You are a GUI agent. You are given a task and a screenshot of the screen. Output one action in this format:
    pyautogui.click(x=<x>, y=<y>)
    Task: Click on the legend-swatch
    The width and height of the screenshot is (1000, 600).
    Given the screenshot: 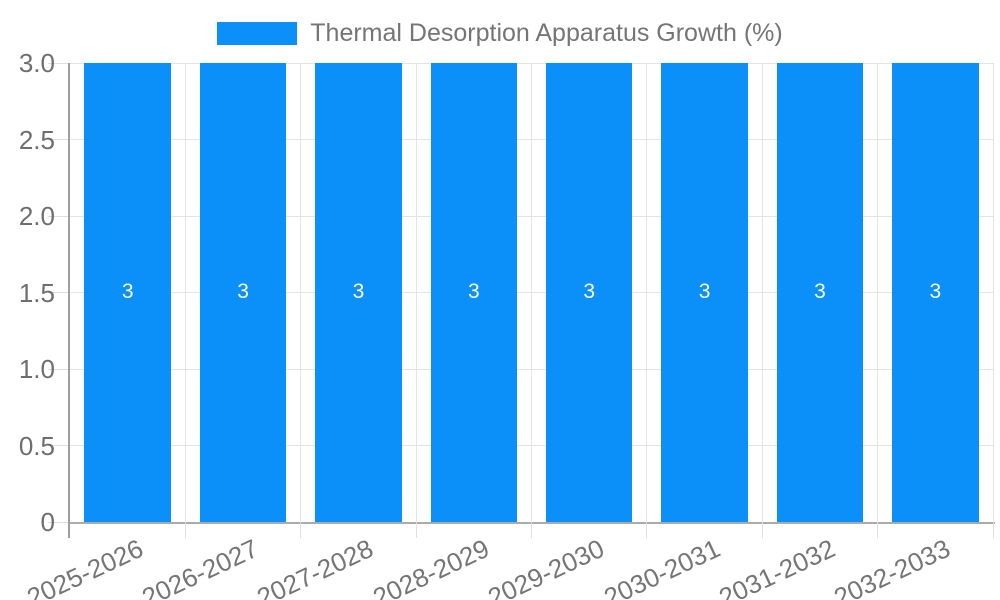 What is the action you would take?
    pyautogui.click(x=257, y=33)
    